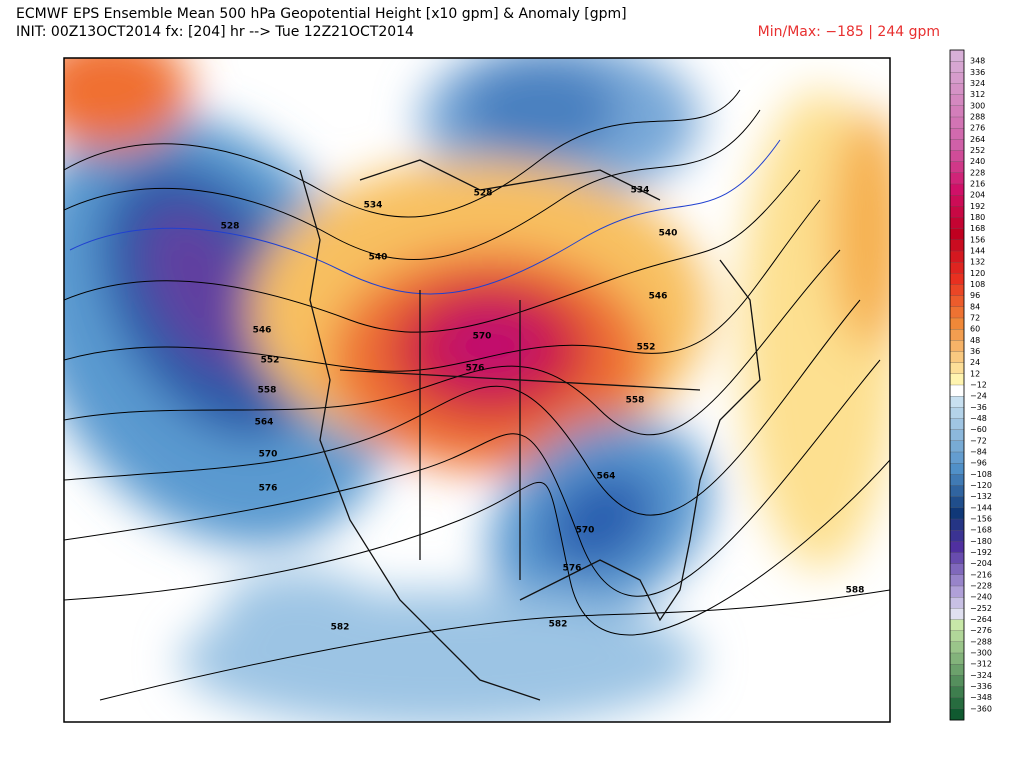 The image size is (1024, 772). I want to click on contour-label: 534, so click(373, 206).